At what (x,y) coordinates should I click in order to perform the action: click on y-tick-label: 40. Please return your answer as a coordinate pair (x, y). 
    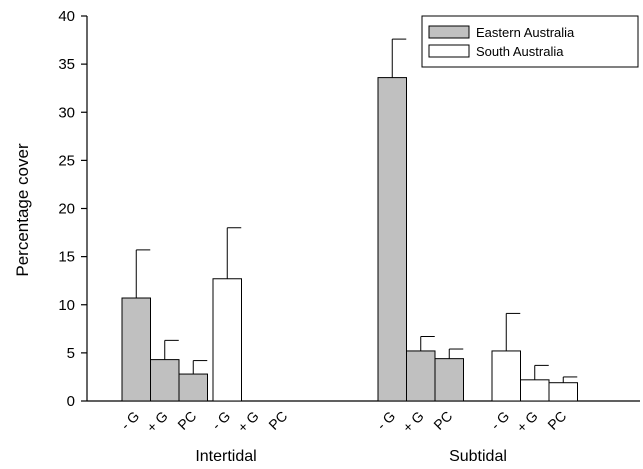
    Looking at the image, I should click on (66, 16).